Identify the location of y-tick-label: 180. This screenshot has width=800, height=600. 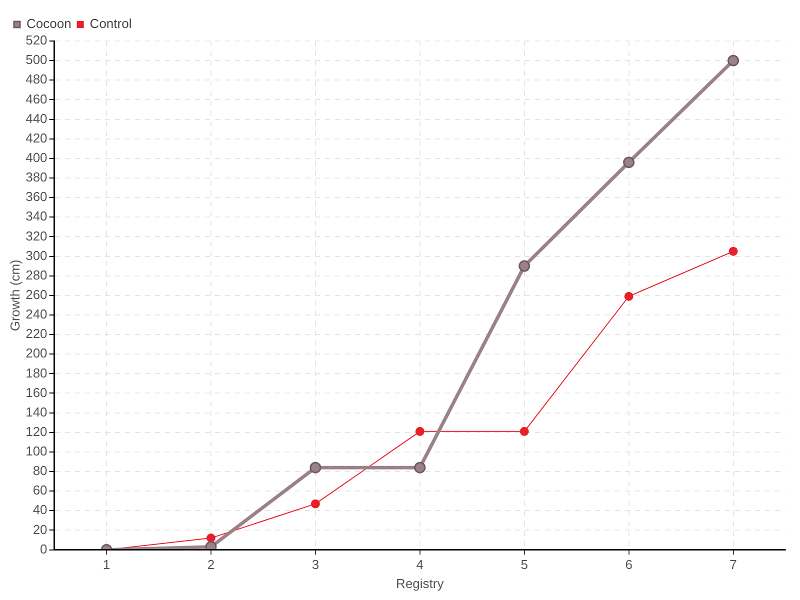
(37, 372).